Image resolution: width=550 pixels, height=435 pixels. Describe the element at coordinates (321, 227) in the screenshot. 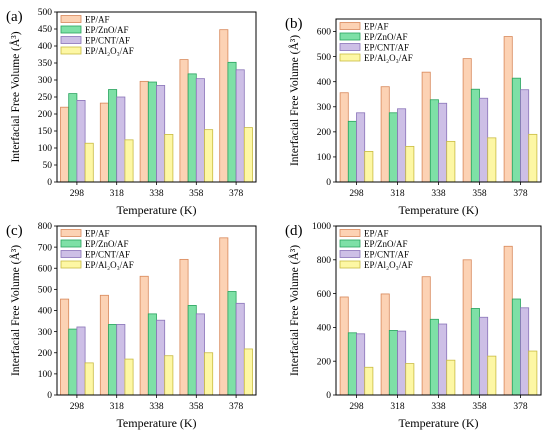

I see `y-tick-label: 1000` at that location.